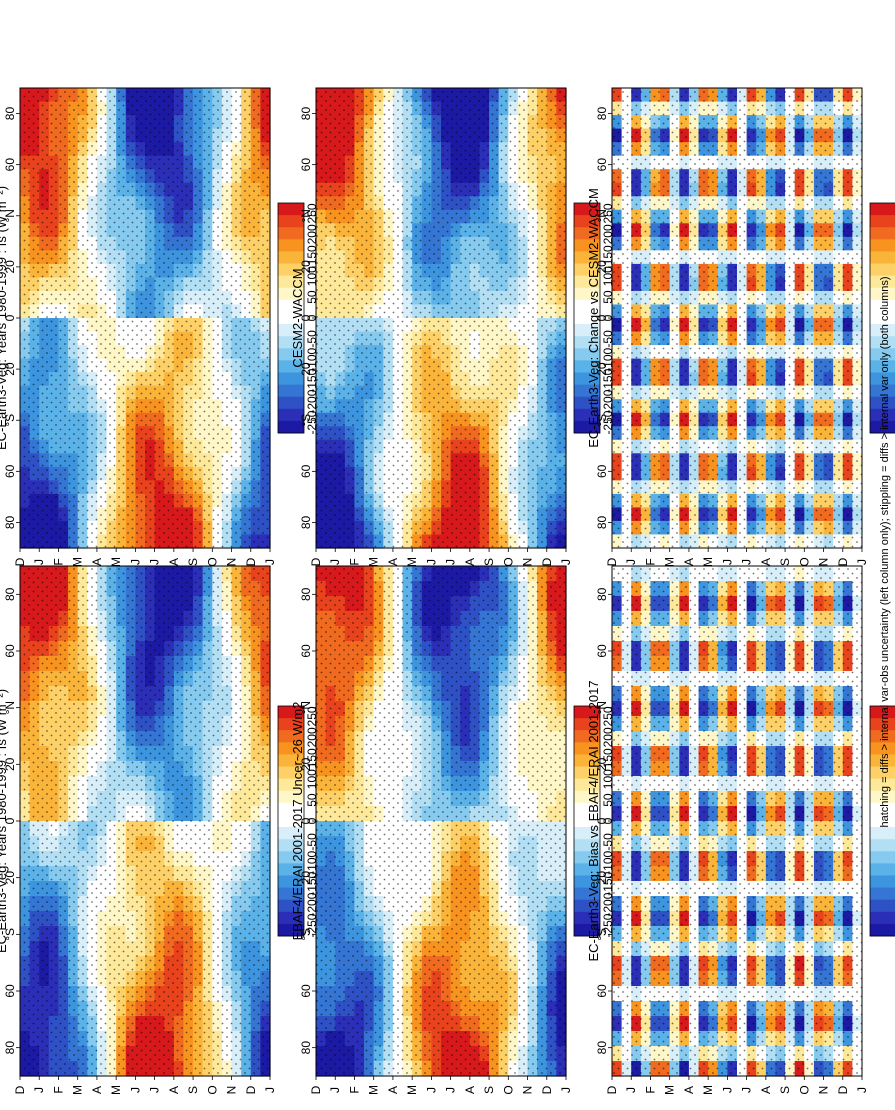 The height and width of the screenshot is (1110, 895). What do you see at coordinates (297, 821) in the screenshot?
I see `panel-title: EBAF4/ERAI 2001-2017 Uncer~26 W/m2` at bounding box center [297, 821].